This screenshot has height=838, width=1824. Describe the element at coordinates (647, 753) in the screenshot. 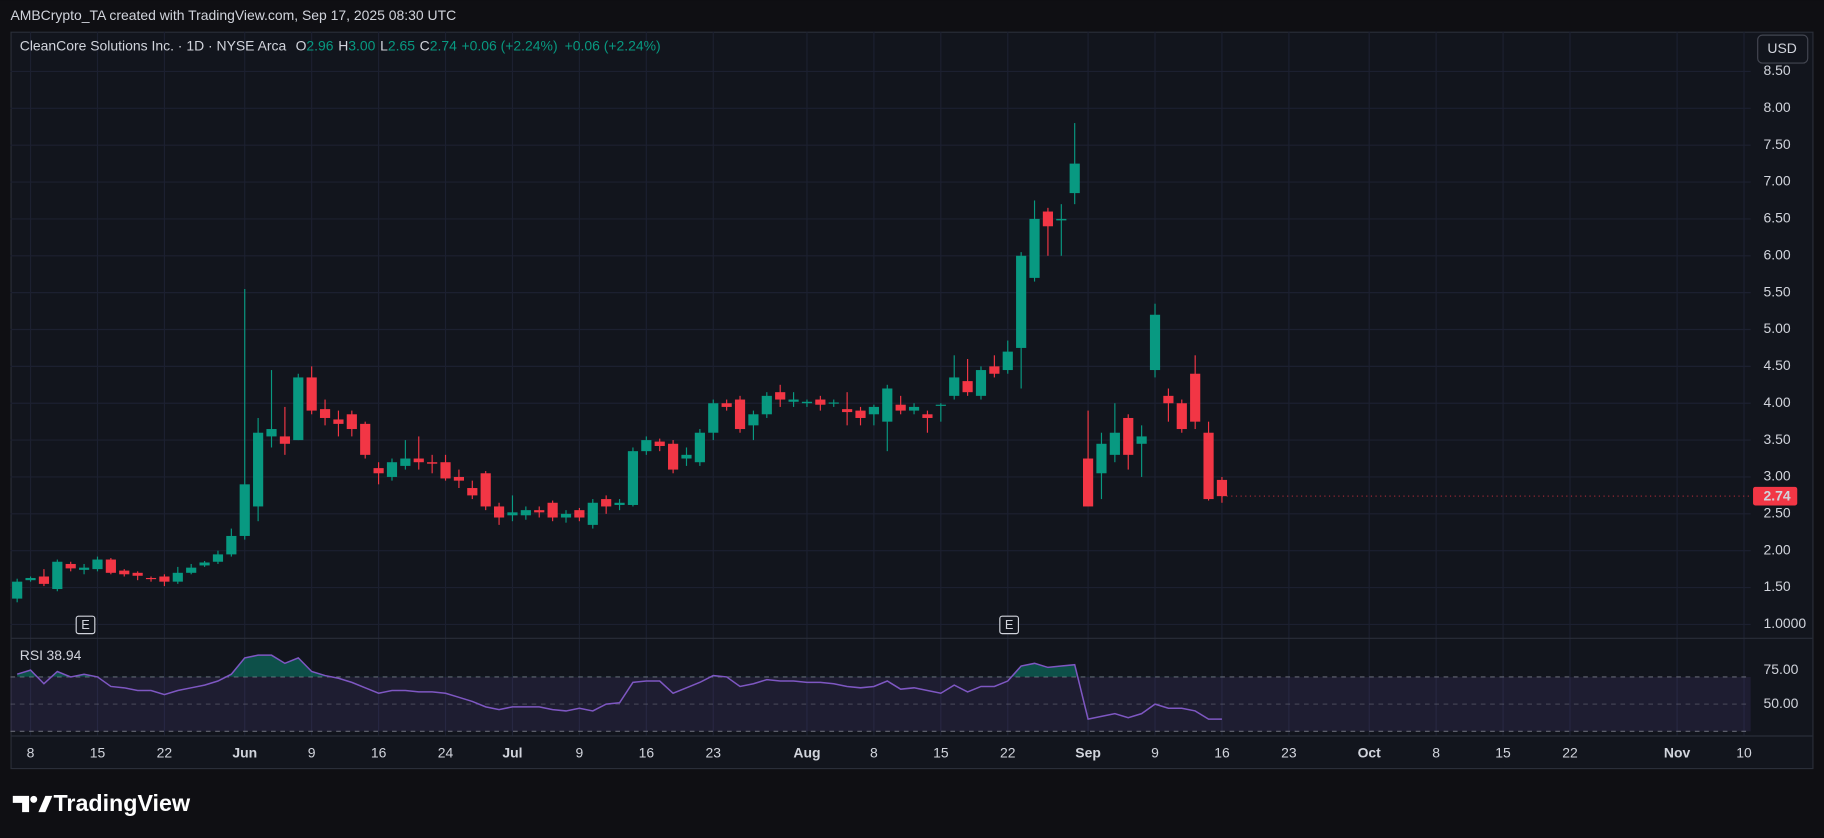

I see `x-tick-label: 16` at that location.